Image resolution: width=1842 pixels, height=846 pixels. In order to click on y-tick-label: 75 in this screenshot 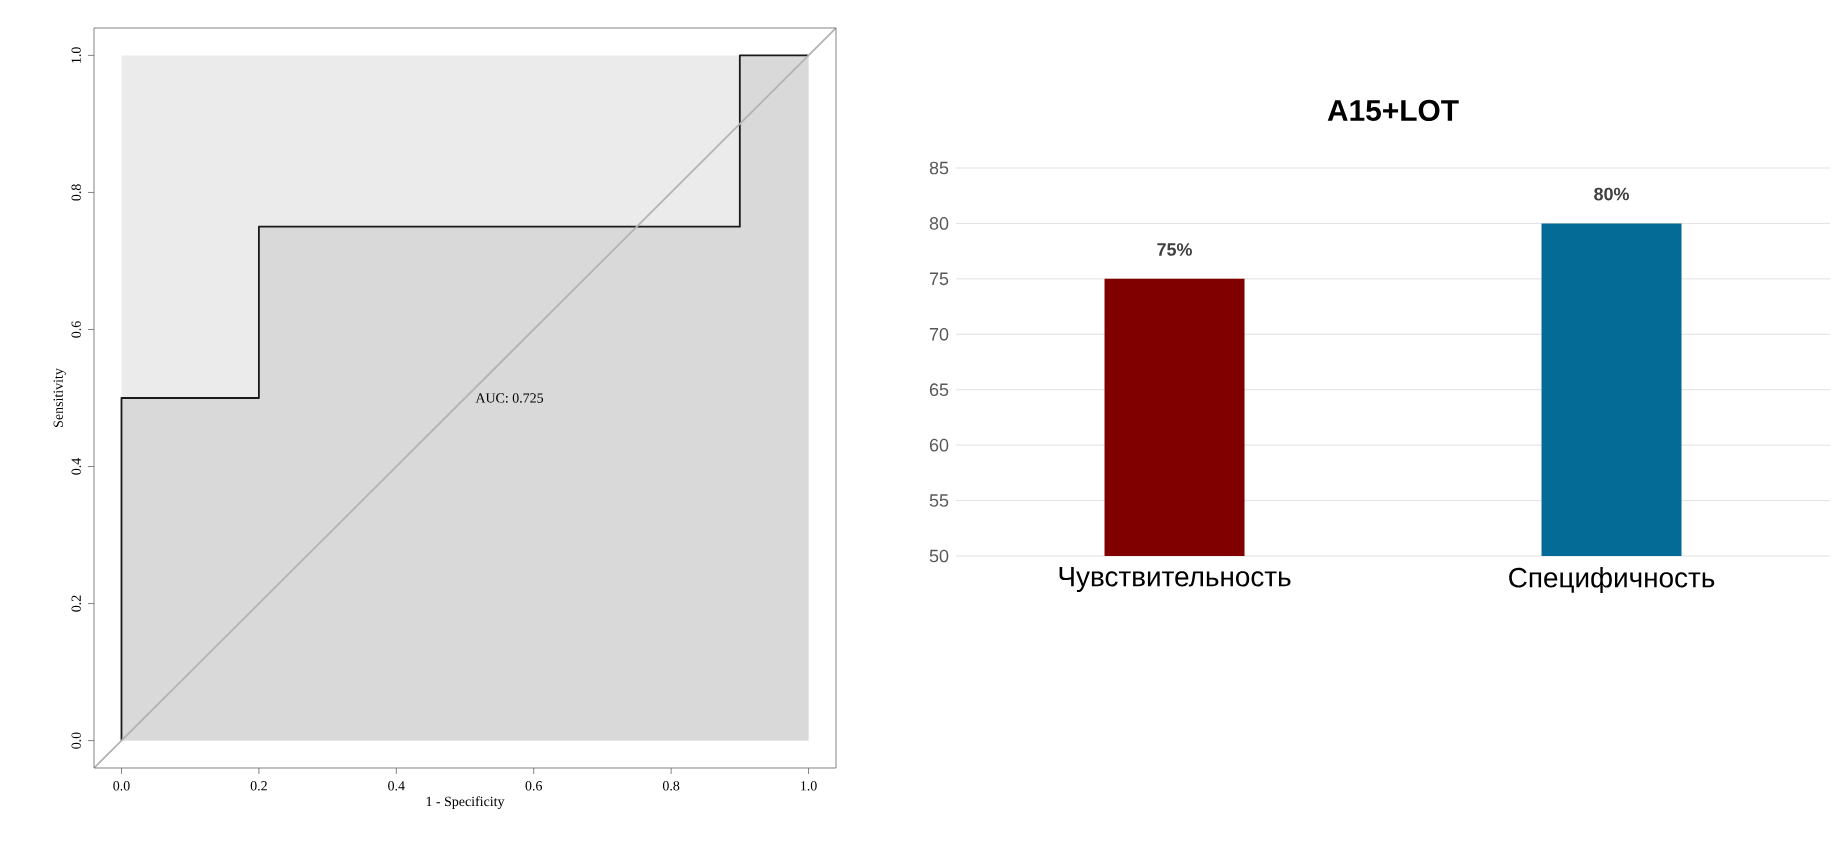, I will do `click(939, 279)`.